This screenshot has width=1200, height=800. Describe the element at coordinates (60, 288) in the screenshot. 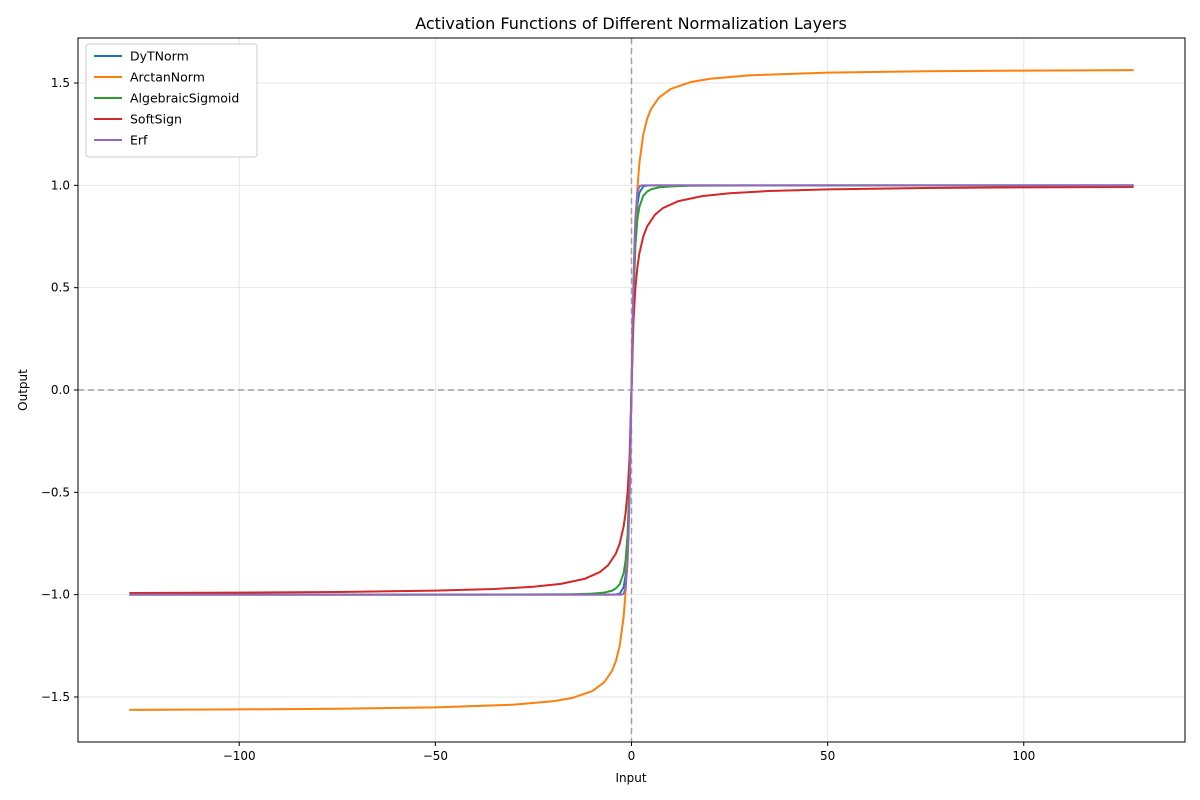

I see `y-tick-label: 0.5` at that location.